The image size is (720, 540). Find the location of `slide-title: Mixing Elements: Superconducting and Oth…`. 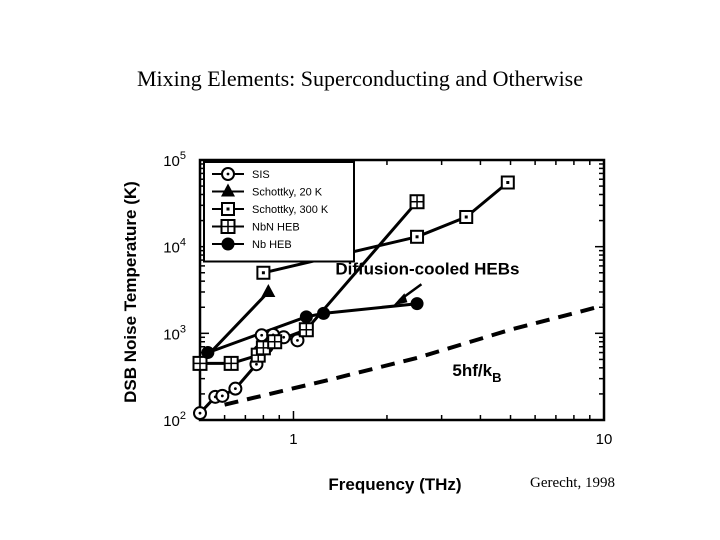

slide-title: Mixing Elements: Superconducting and Oth… is located at coordinates (360, 78).